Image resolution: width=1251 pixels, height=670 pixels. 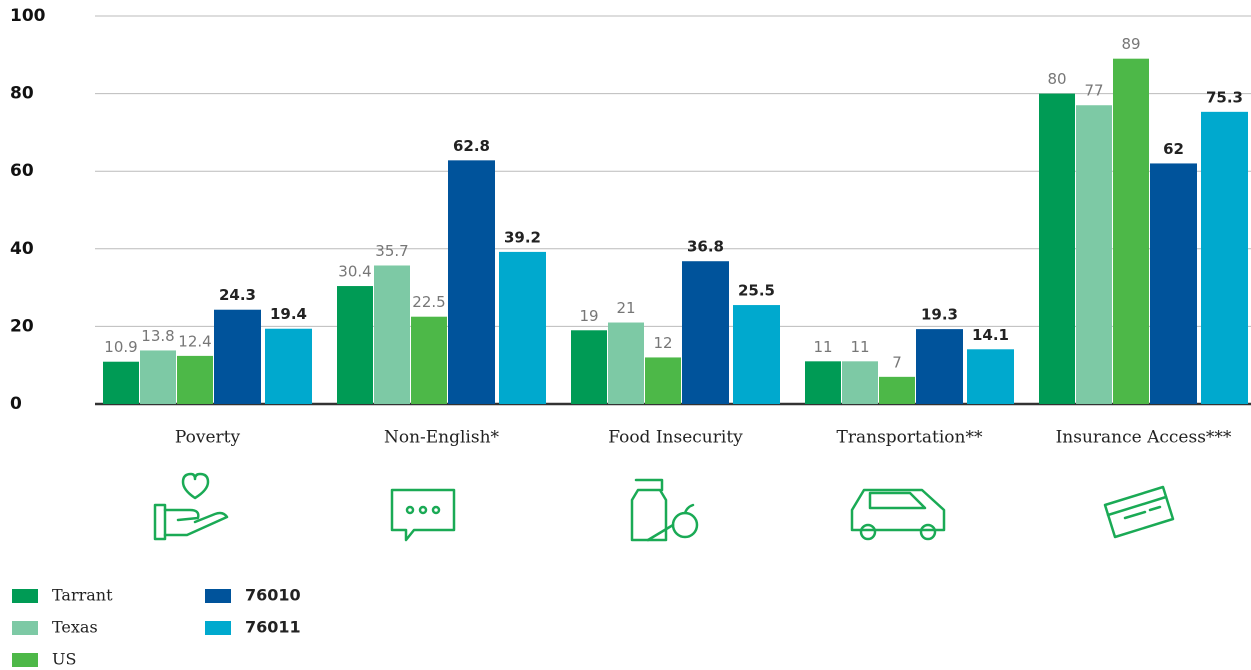 I want to click on x-tick-label: Transportation**, so click(x=910, y=438).